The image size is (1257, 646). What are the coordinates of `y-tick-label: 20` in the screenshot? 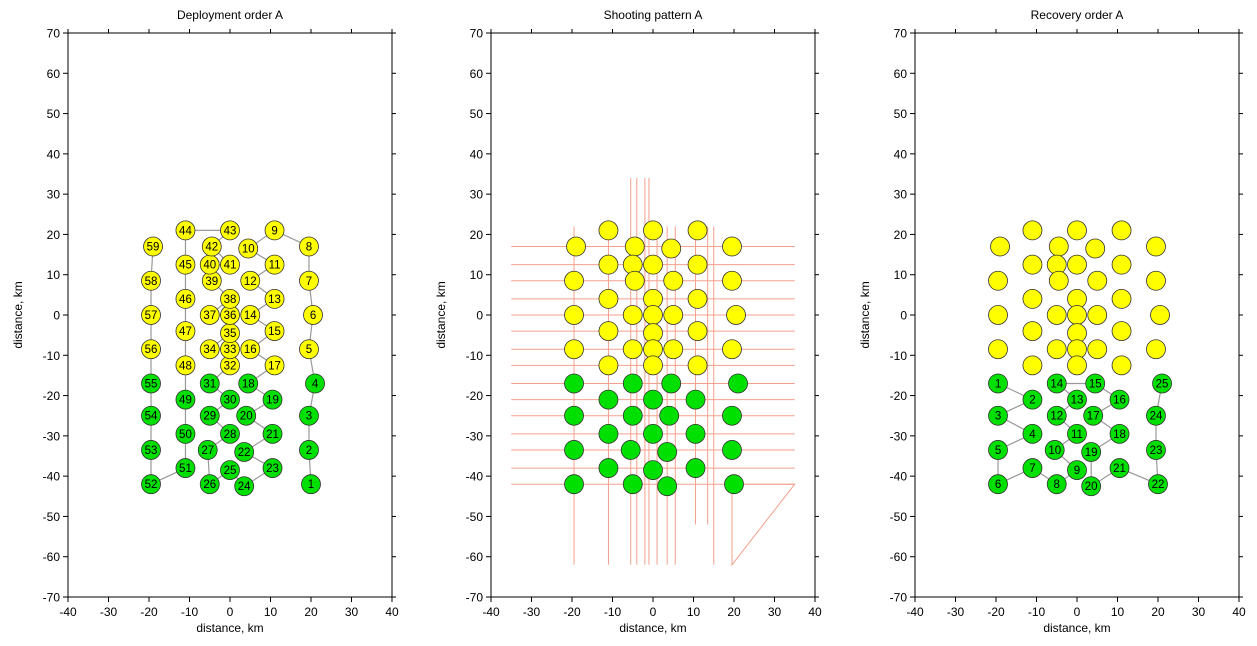 It's located at (477, 235).